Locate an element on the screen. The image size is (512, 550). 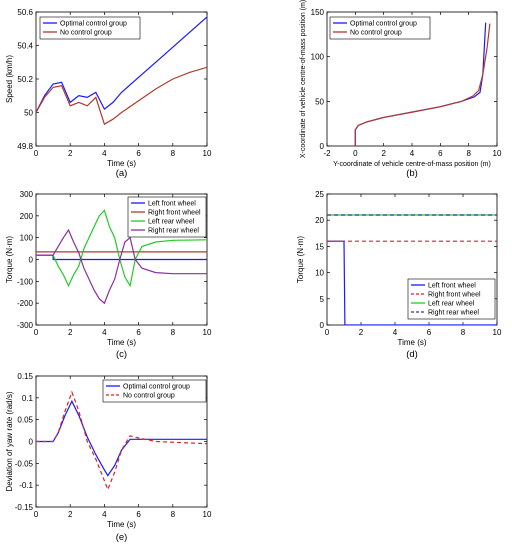
y-tick-label: -0.15 is located at coordinates (24, 507).